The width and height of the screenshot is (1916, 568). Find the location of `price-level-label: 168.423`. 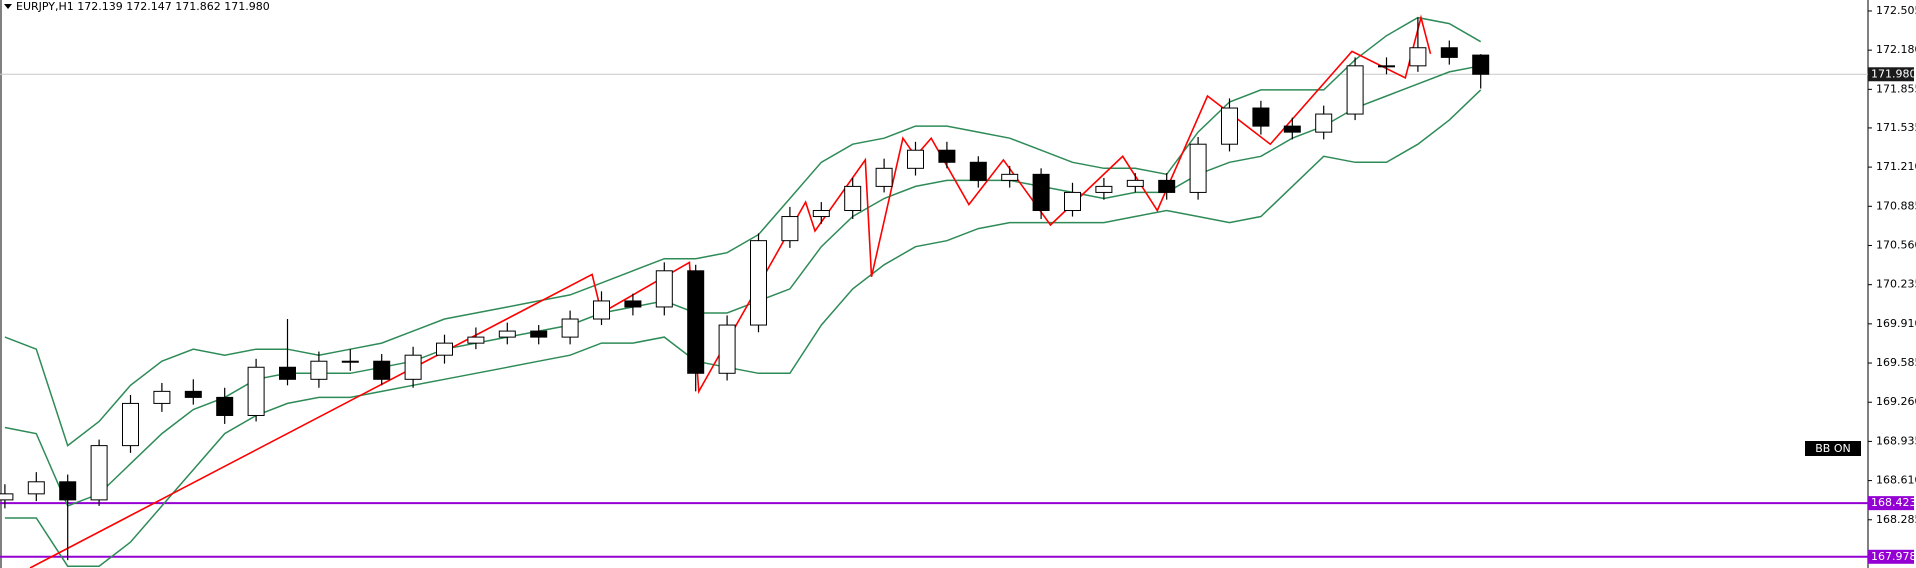

price-level-label: 168.423 is located at coordinates (1893, 502).